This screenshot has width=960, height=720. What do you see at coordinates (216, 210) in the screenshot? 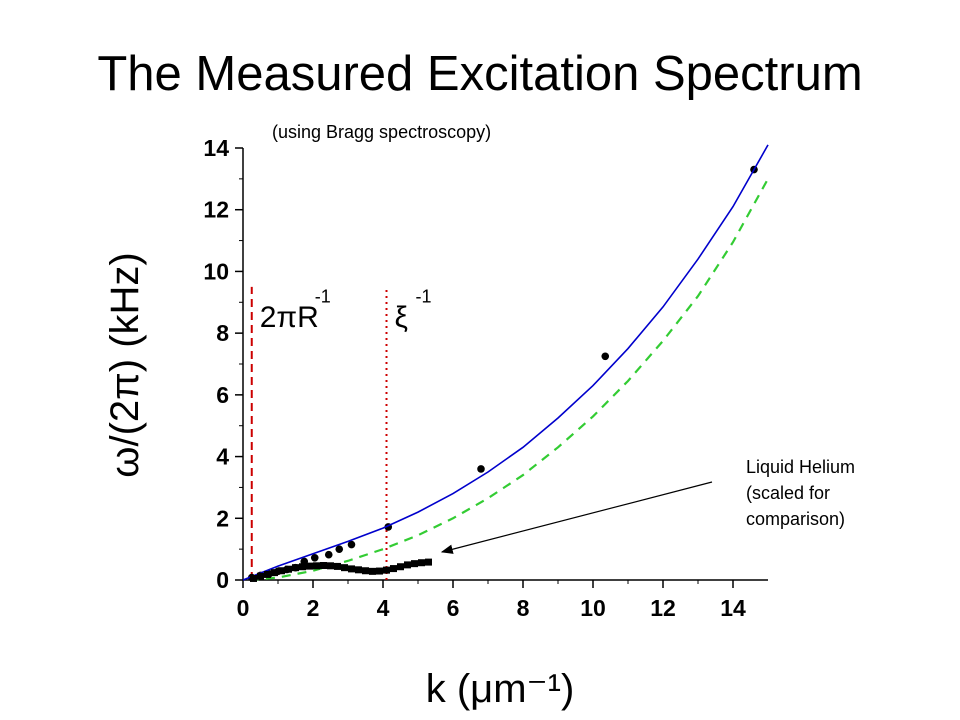
I see `y-tick-label: 12` at bounding box center [216, 210].